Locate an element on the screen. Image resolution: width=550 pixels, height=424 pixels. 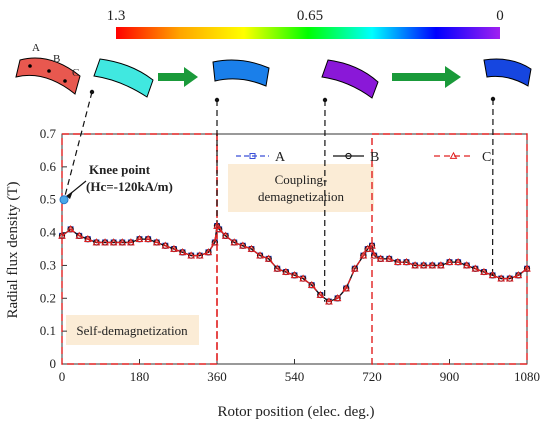
legend-marker-c is located at coordinates (453, 155).